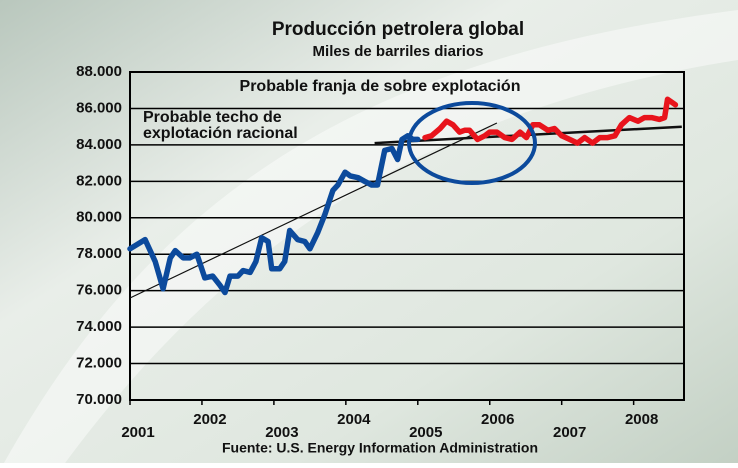  Describe the element at coordinates (569, 432) in the screenshot. I see `x-tick-label: 2007` at that location.